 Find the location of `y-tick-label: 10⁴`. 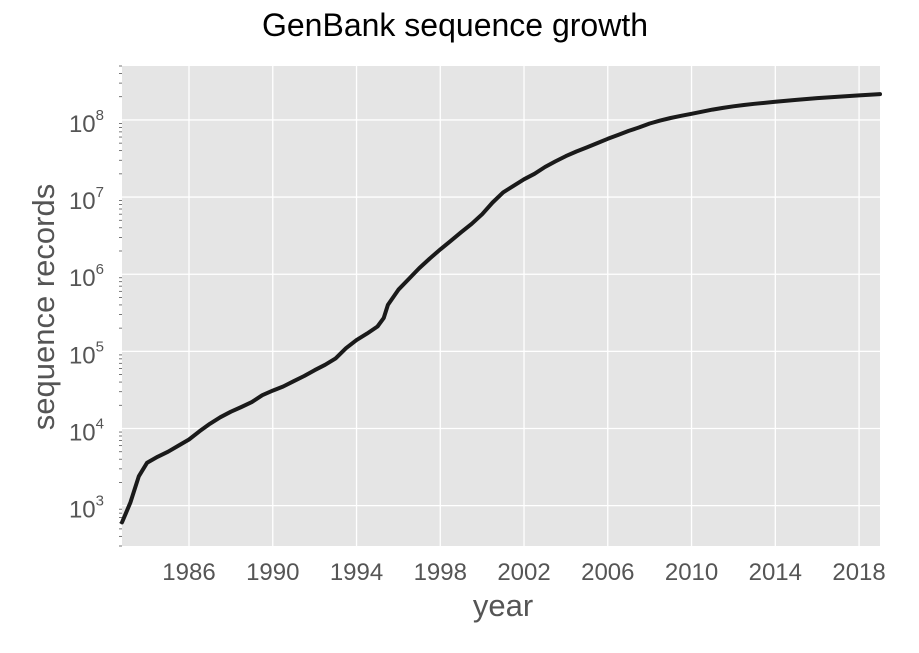

y-tick-label: 10⁴ is located at coordinates (86, 431).